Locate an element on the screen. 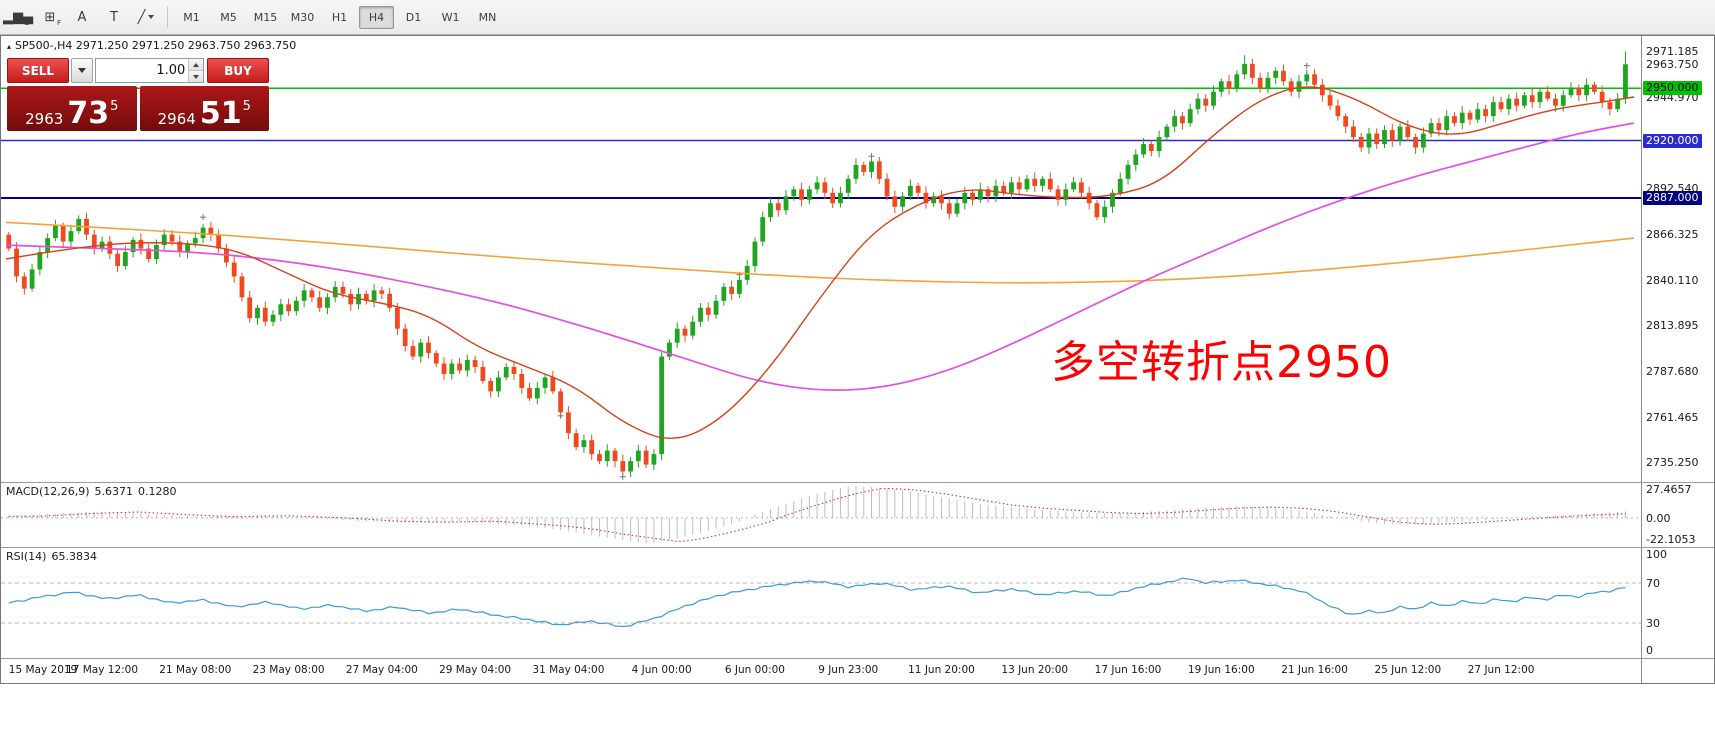  volume-input is located at coordinates (142, 70).